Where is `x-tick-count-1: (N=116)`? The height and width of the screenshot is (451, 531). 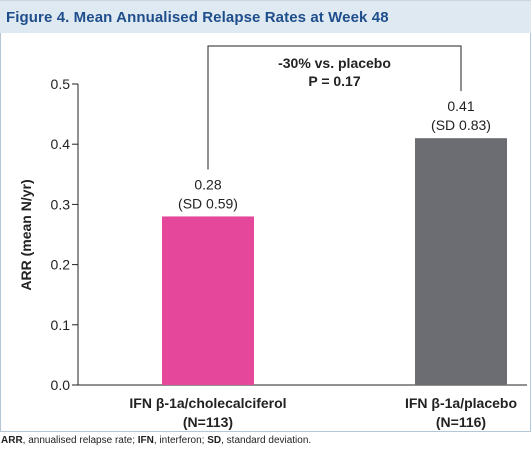
x-tick-count-1: (N=116) is located at coordinates (461, 422).